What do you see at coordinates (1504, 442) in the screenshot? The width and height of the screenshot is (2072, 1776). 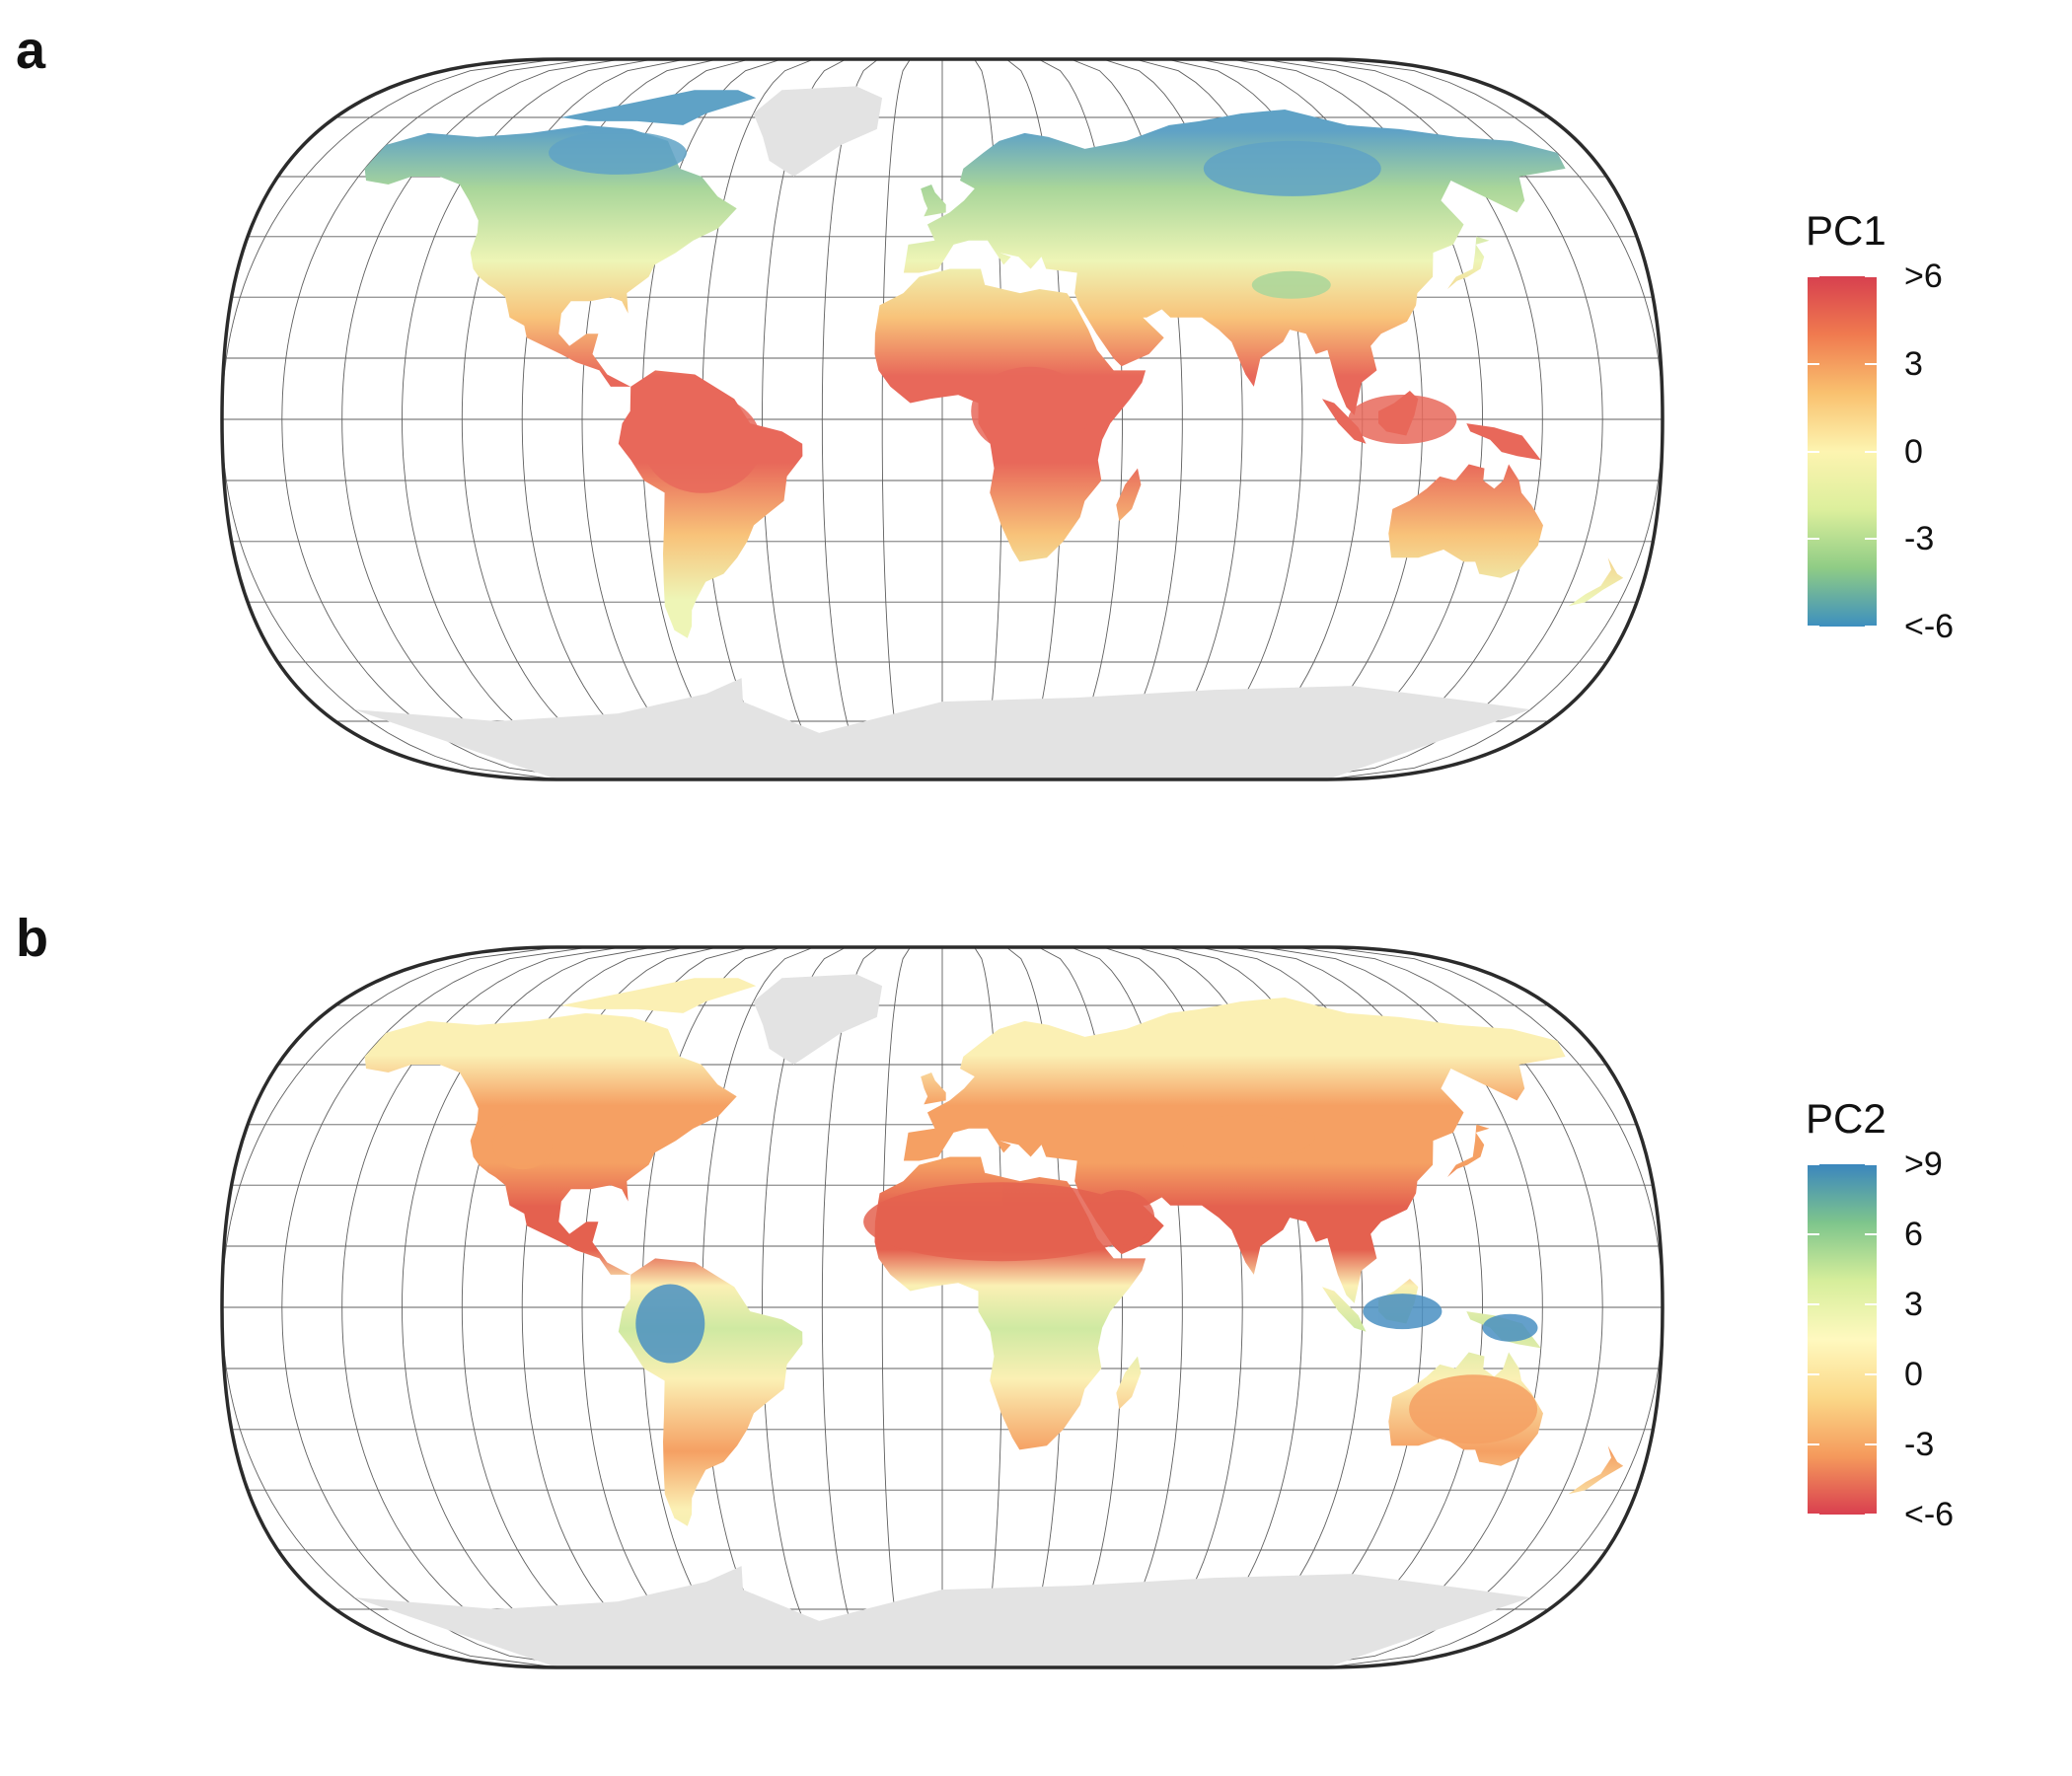 I see `landmass-newGuinea` at bounding box center [1504, 442].